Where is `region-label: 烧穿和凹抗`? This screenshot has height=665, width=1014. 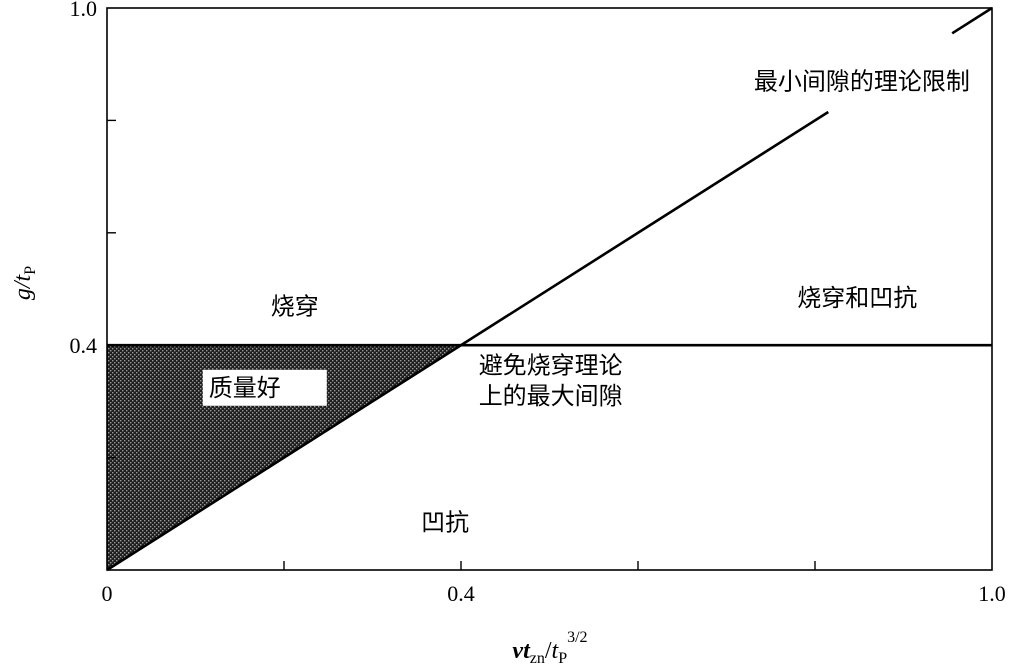 region-label: 烧穿和凹抗 is located at coordinates (857, 298).